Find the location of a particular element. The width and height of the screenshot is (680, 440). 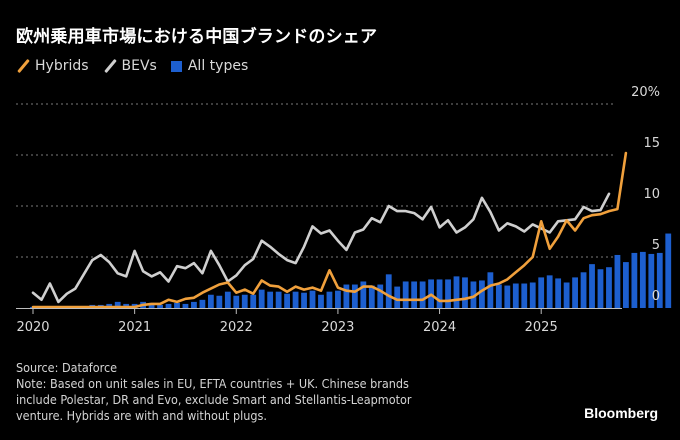

legend-item-bevs: BEVs is located at coordinates (130, 66).